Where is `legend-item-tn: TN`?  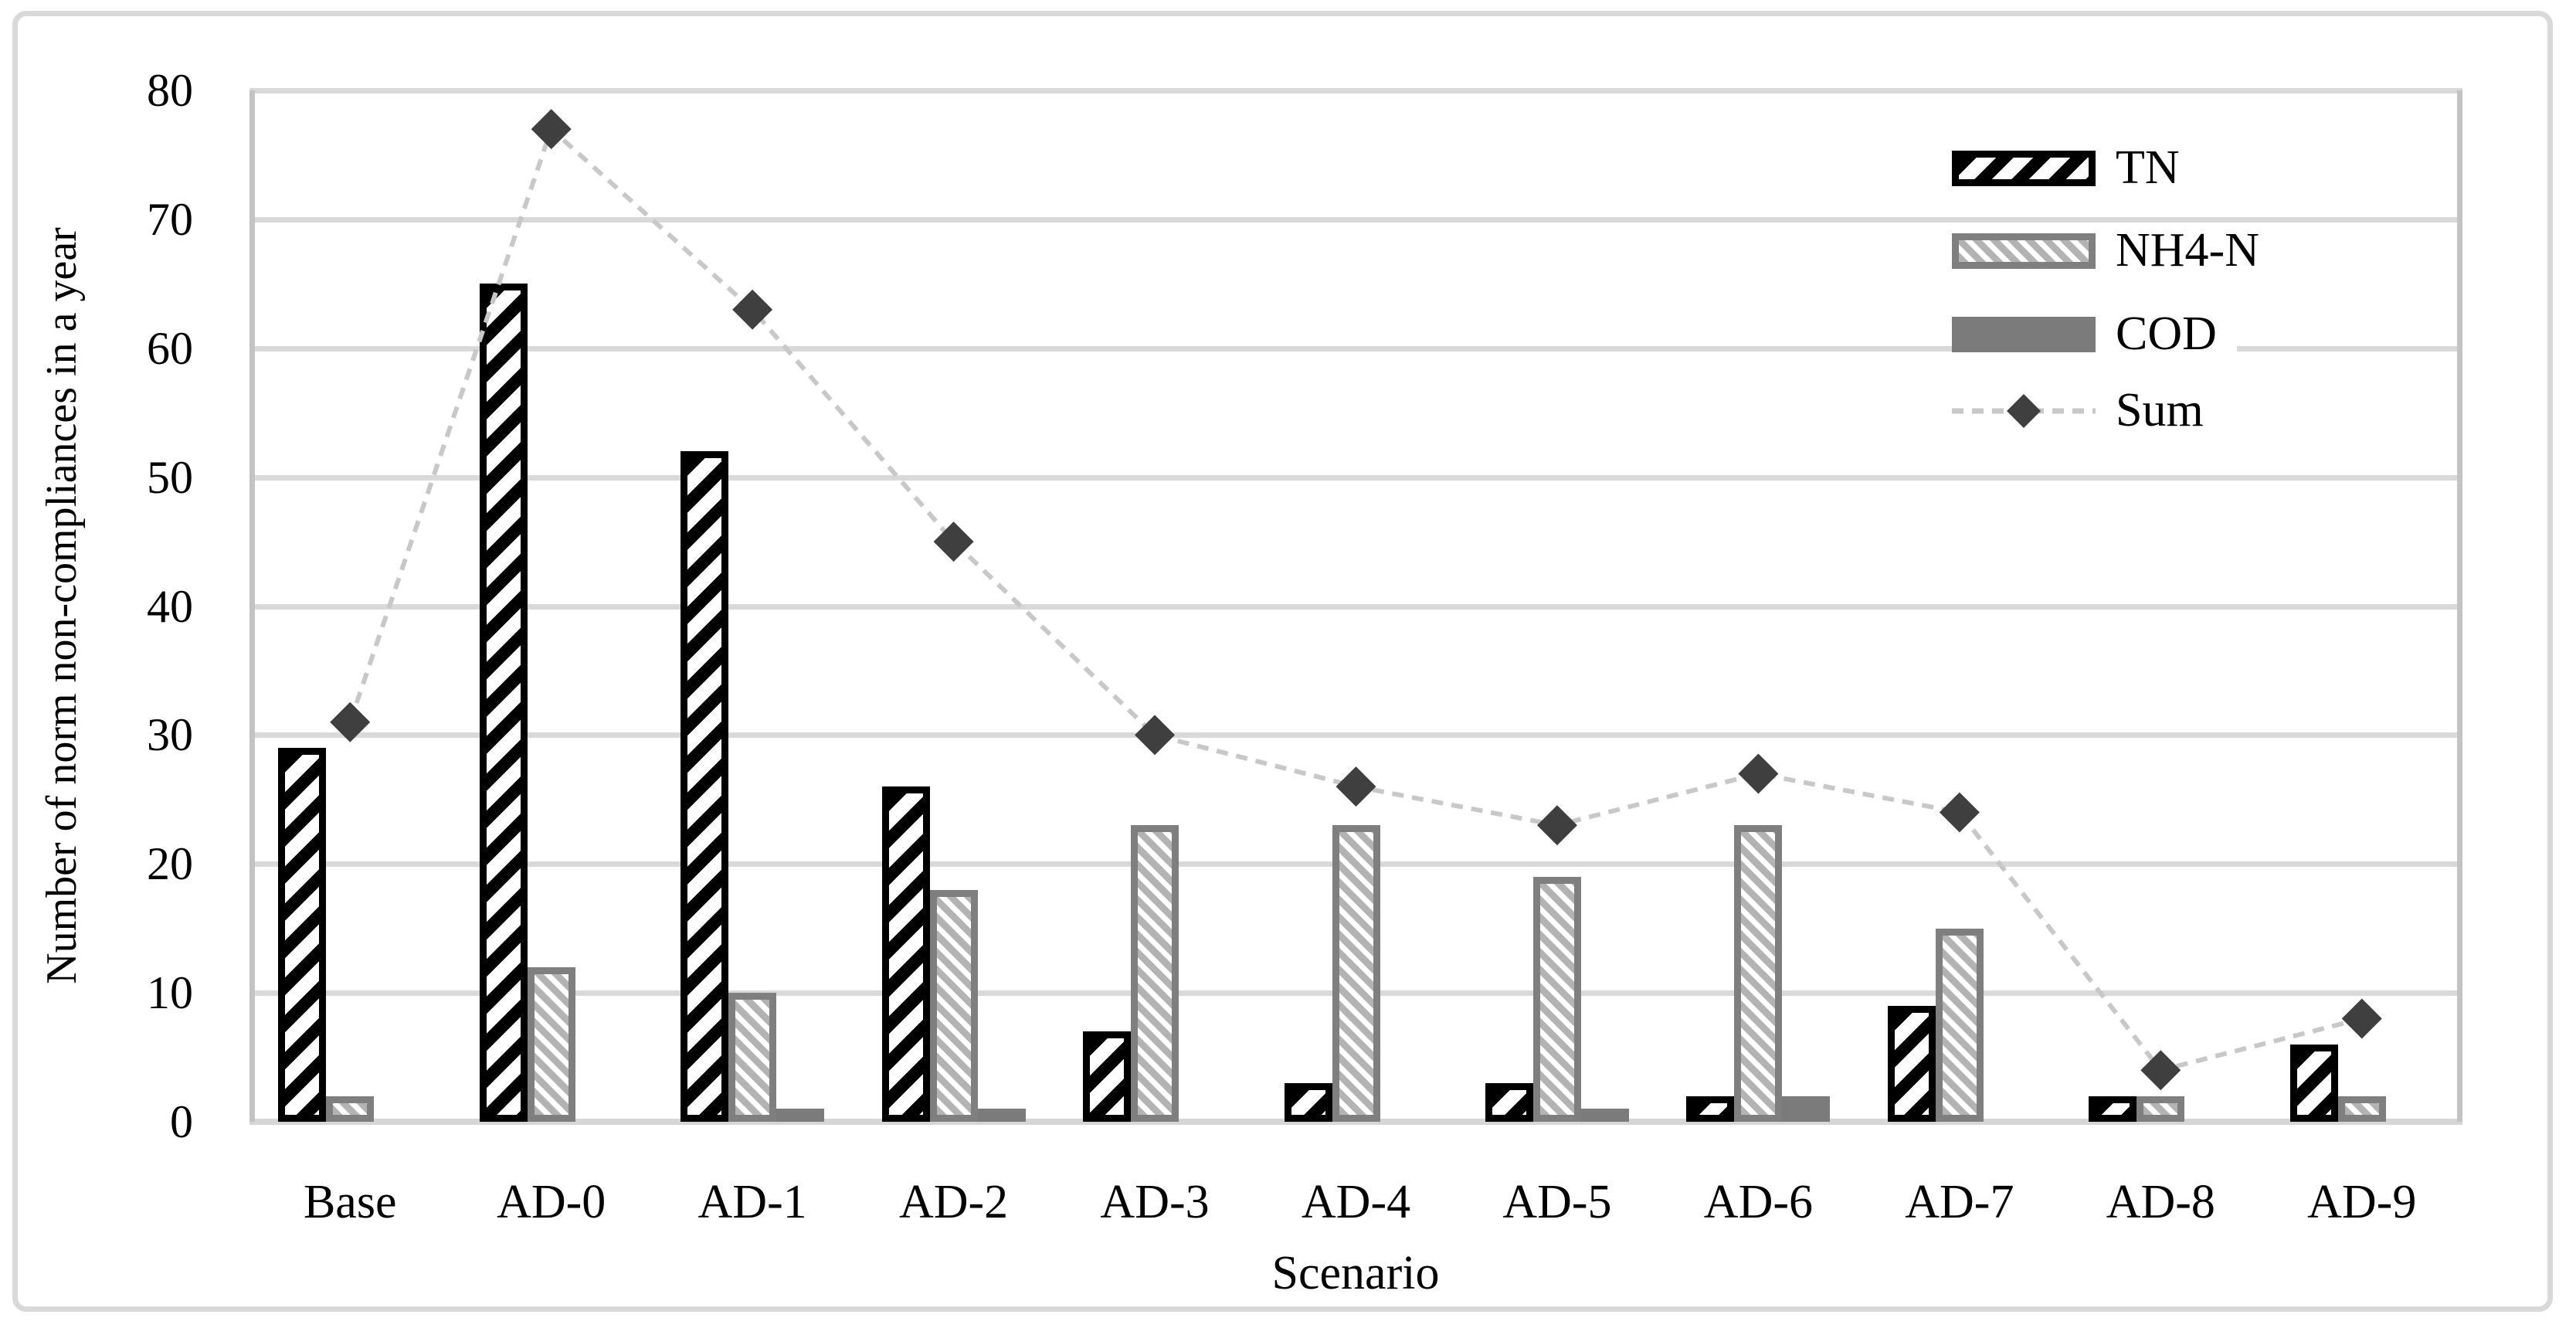 legend-item-tn: TN is located at coordinates (2076, 168).